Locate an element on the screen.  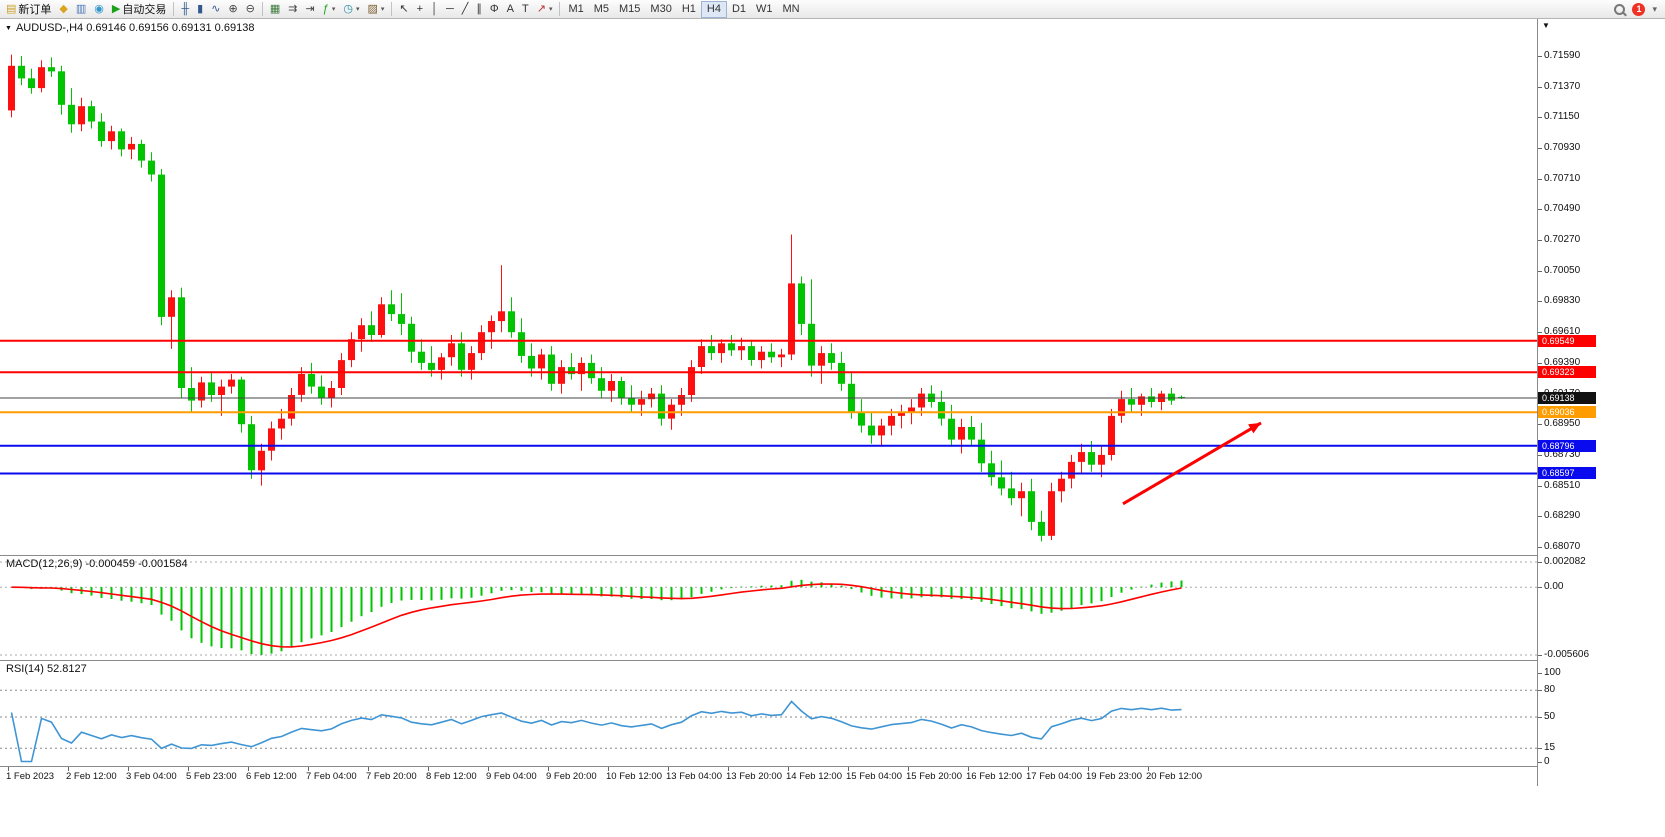
time-axis-label: 17 Feb 04:00 is located at coordinates (1054, 776).